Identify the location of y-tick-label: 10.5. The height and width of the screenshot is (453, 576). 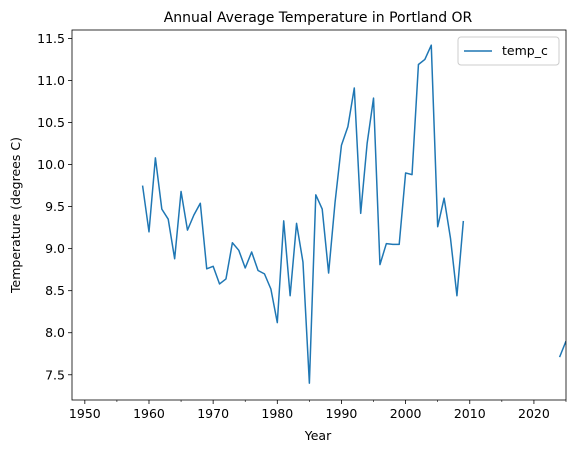
(51, 122).